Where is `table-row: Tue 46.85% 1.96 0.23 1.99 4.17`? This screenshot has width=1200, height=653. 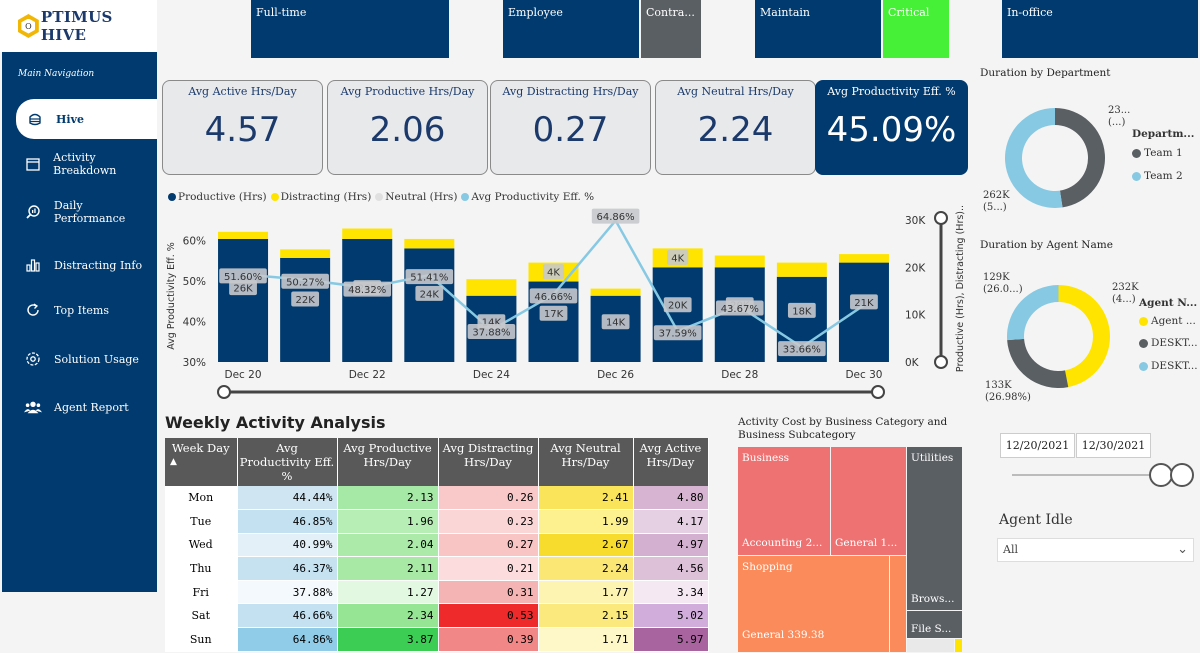 table-row: Tue 46.85% 1.96 0.23 1.99 4.17 is located at coordinates (437, 521).